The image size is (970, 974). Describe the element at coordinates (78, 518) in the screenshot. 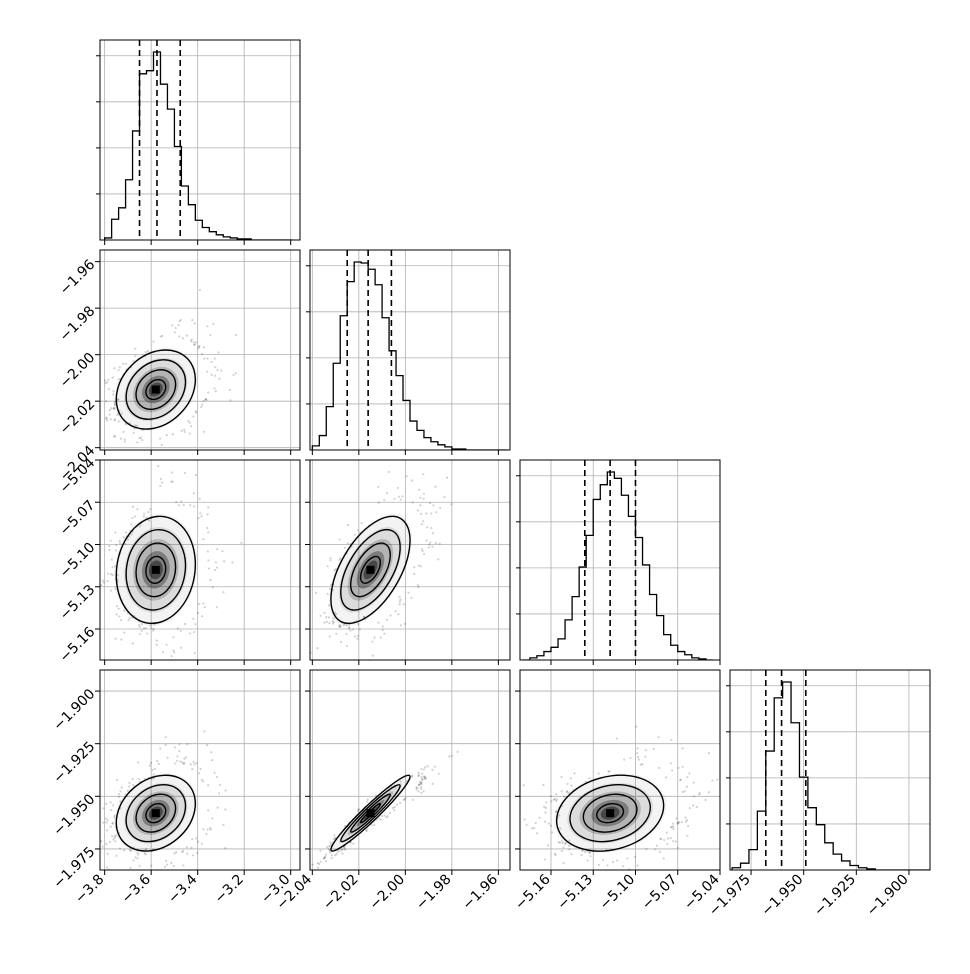

I see `y-tick-label: −5.07` at that location.